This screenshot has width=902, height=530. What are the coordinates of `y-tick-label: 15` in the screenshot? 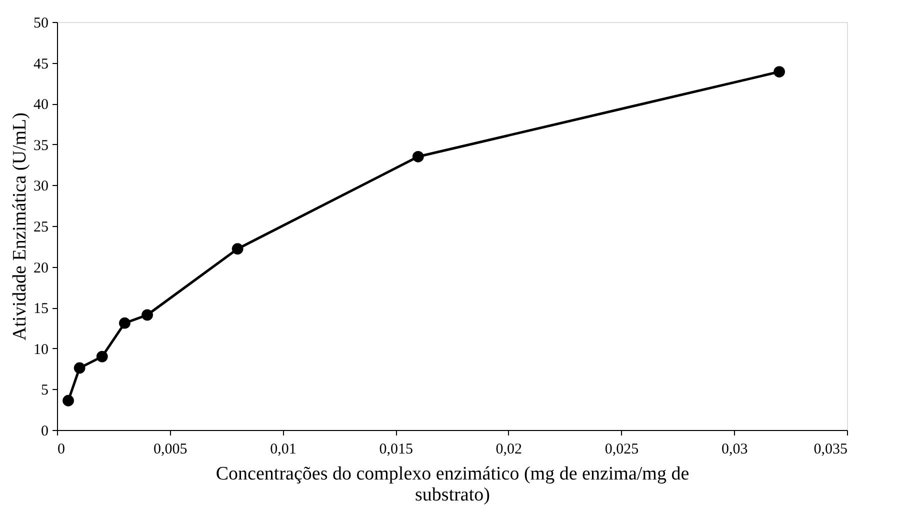 It's located at (41, 309).